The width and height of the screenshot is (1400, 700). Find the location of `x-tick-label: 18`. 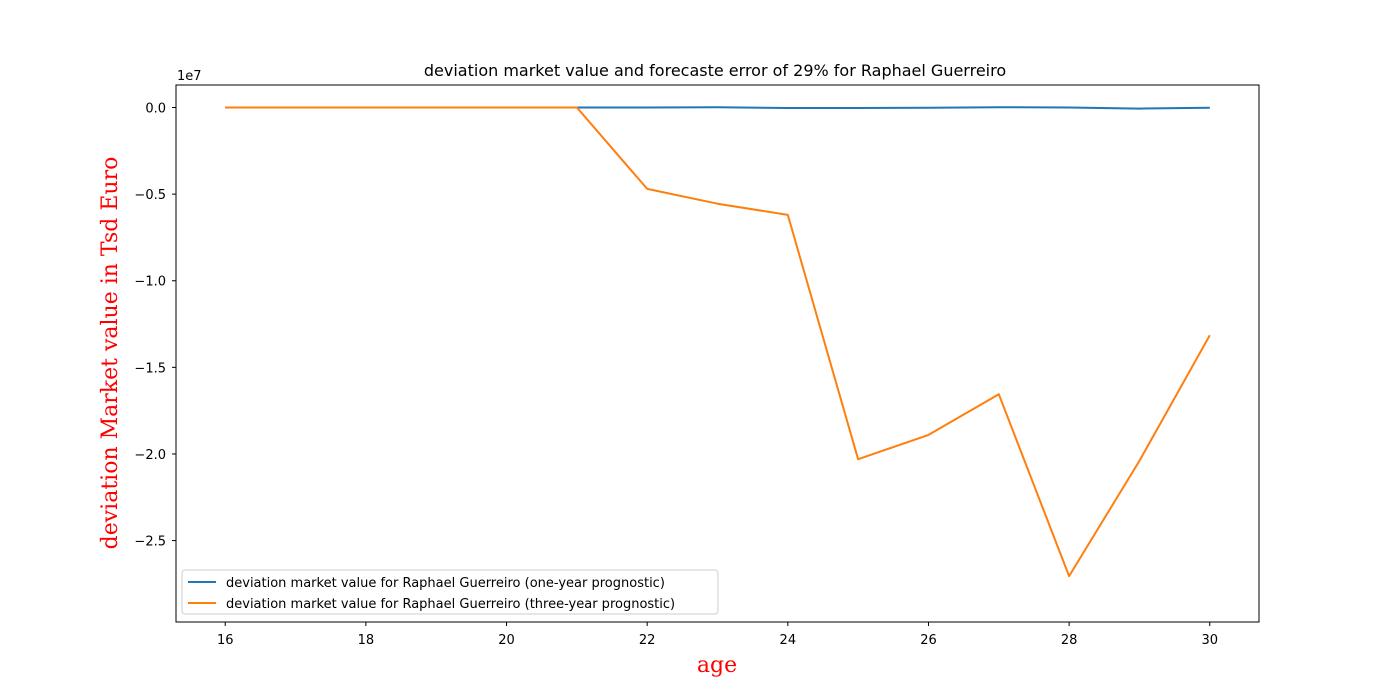

x-tick-label: 18 is located at coordinates (366, 640).